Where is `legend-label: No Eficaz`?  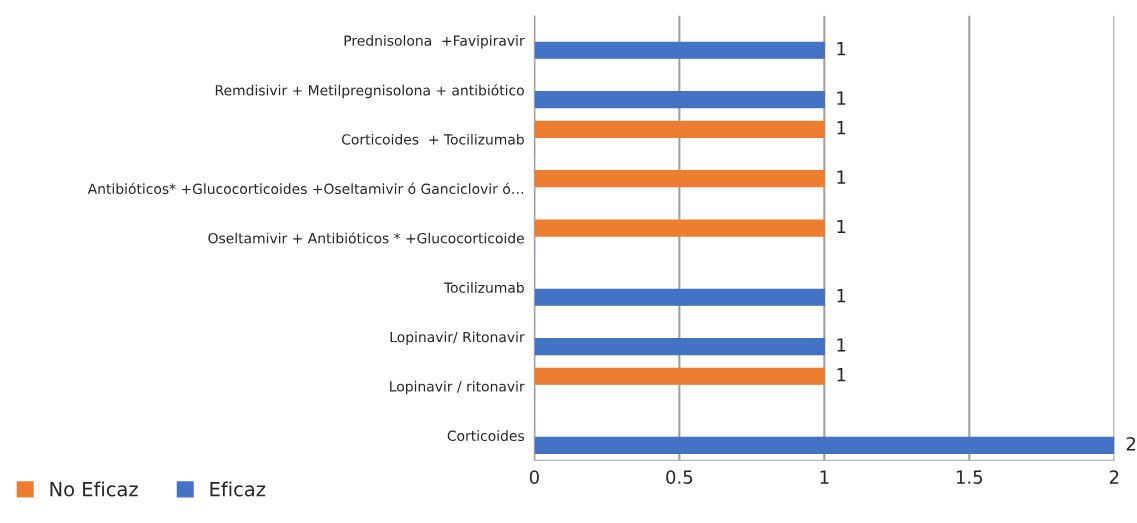
legend-label: No Eficaz is located at coordinates (94, 489).